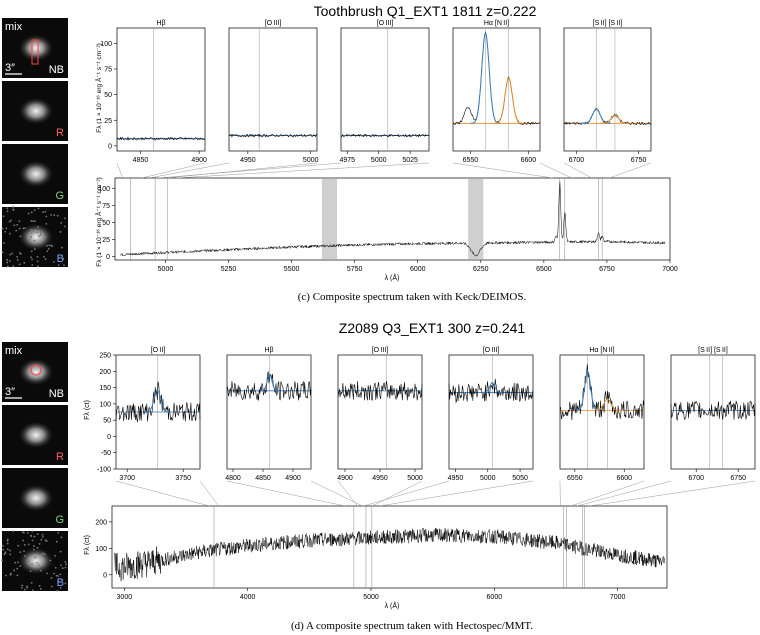  Describe the element at coordinates (248, 597) in the screenshot. I see `x-tick-label: 4000` at that location.